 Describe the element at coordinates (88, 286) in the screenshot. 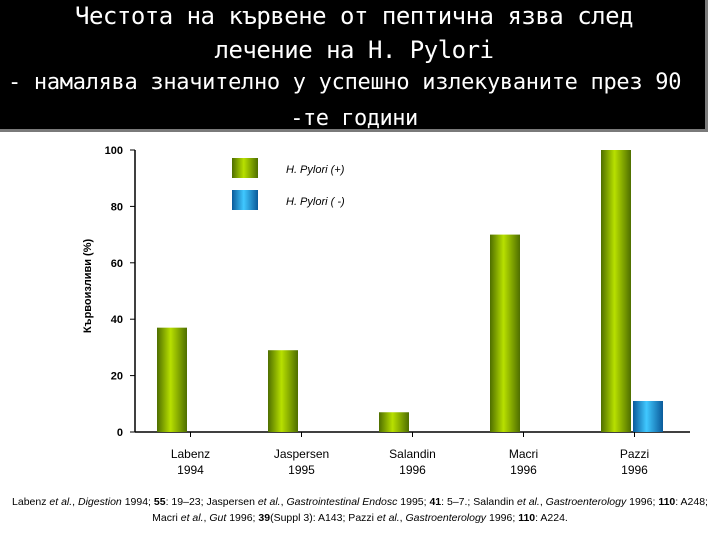

I see `y-axis-label: Кървоизливи (%)` at that location.